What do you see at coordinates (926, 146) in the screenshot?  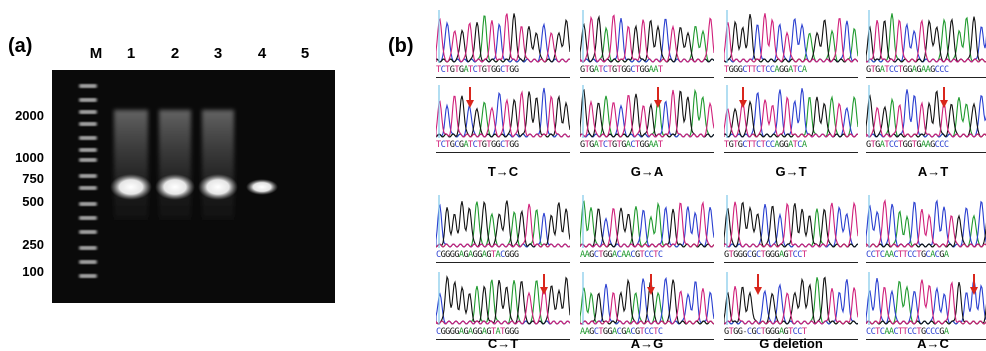 I see `base-sequence: GTGATCCTGGTGAAGCCC` at bounding box center [926, 146].